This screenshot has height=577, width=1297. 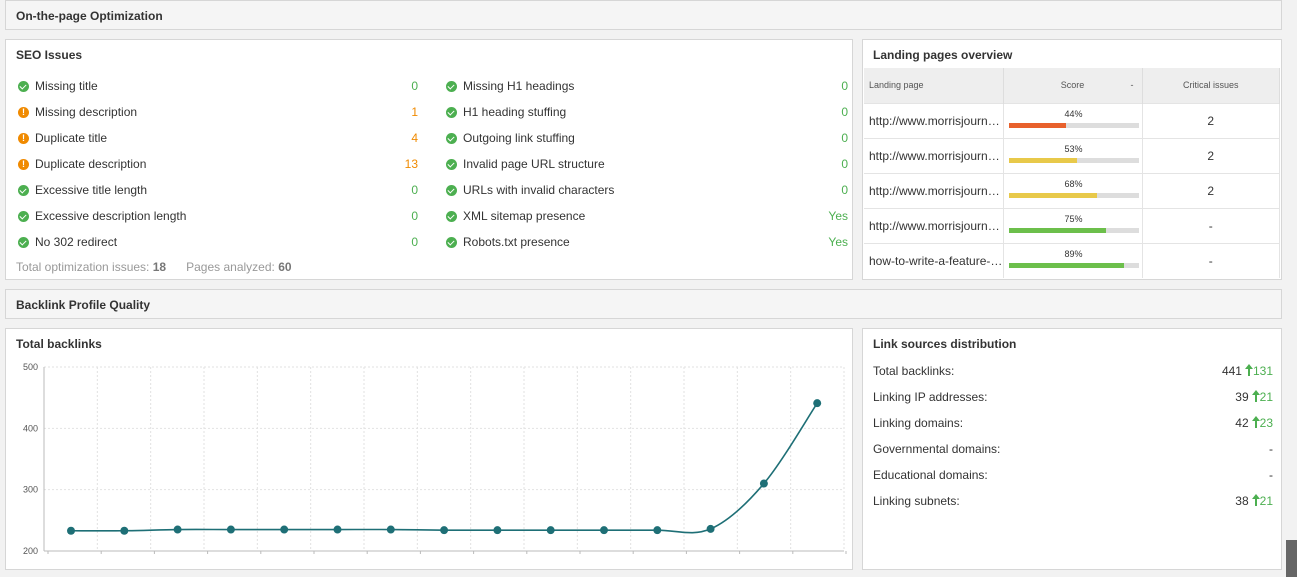 I want to click on link-source-value-group: 39 21, so click(x=1254, y=397).